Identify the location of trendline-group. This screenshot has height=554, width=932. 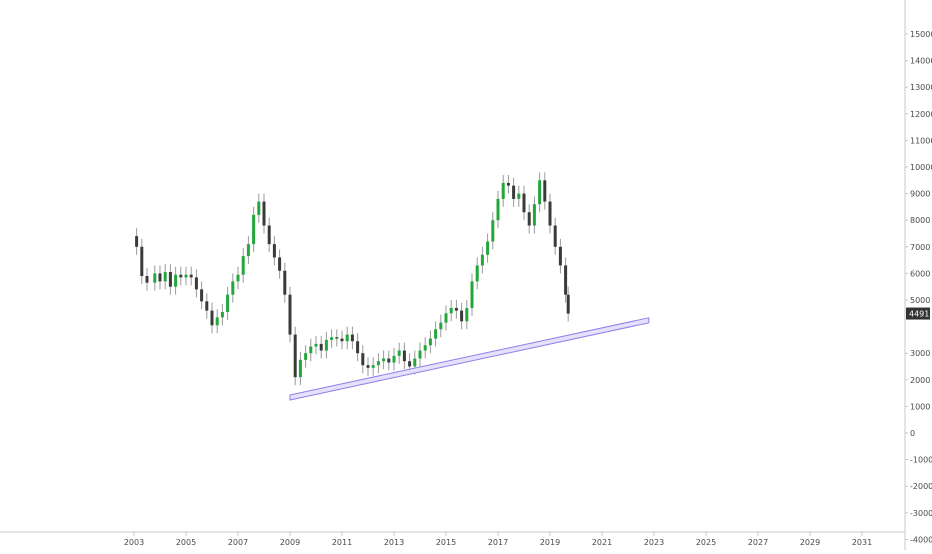
(469, 359).